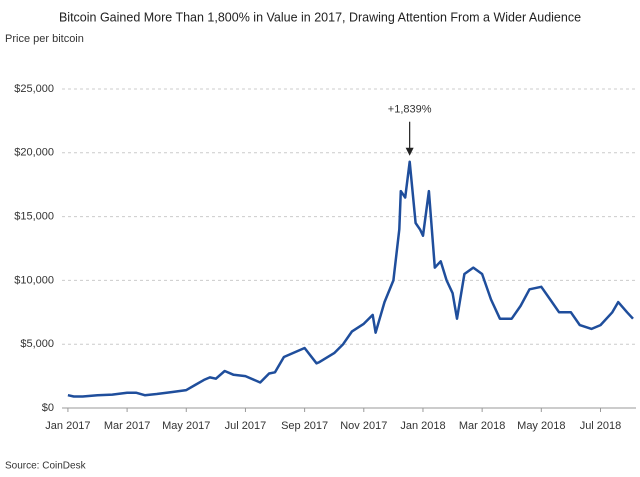 The image size is (640, 477). Describe the element at coordinates (34, 153) in the screenshot. I see `y-tick-label: $20,000` at that location.